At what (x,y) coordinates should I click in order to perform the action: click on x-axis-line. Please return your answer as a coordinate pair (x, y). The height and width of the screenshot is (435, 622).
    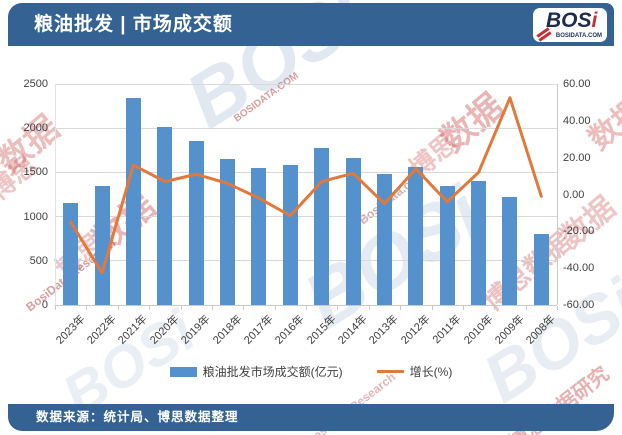
    Looking at the image, I should click on (306, 305).